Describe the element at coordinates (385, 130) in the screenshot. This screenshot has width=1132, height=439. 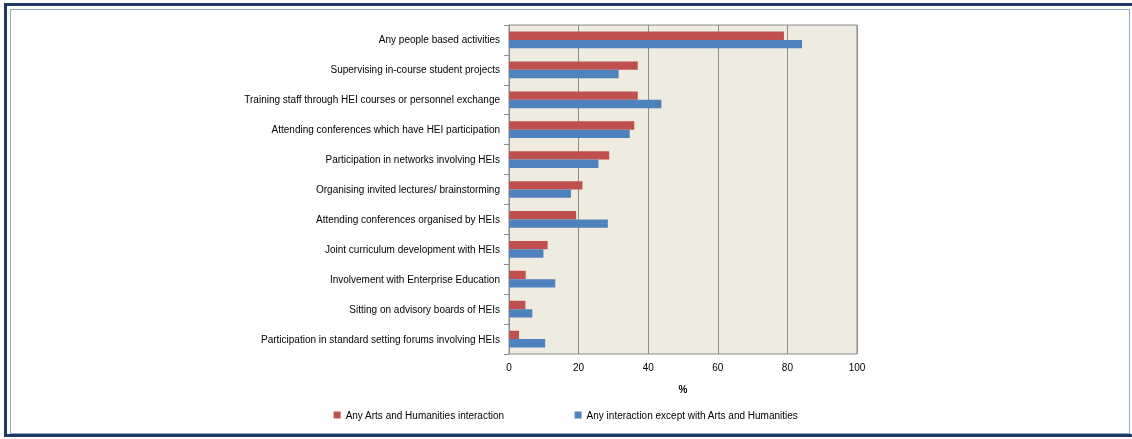
I see `y-tick-label: Attending conferences which have HEI participation` at that location.